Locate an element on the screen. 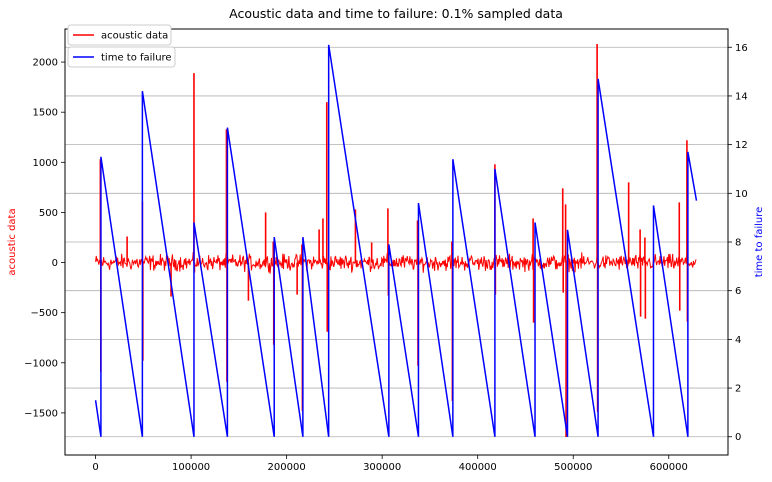 This screenshot has width=772, height=482. right-y-tick-label: 6 is located at coordinates (738, 291).